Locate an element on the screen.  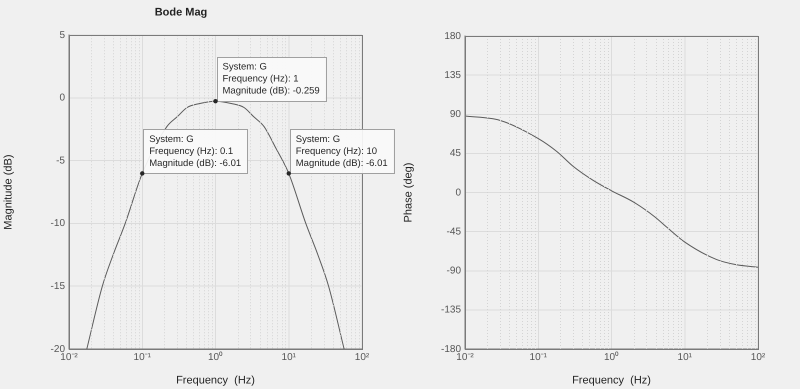
y-tick-label: -10 is located at coordinates (58, 224).